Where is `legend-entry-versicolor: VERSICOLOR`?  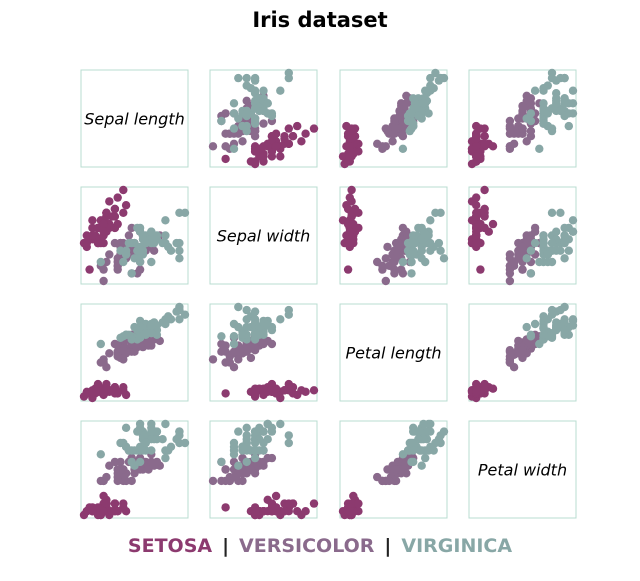
legend-entry-versicolor: VERSICOLOR is located at coordinates (307, 546).